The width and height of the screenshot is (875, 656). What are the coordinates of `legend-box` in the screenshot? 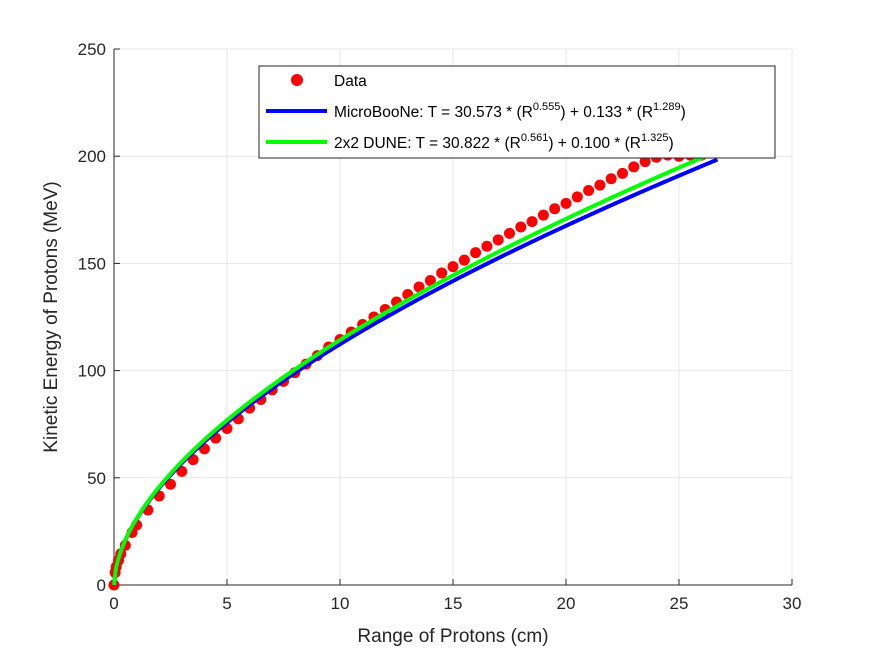 It's located at (517, 112).